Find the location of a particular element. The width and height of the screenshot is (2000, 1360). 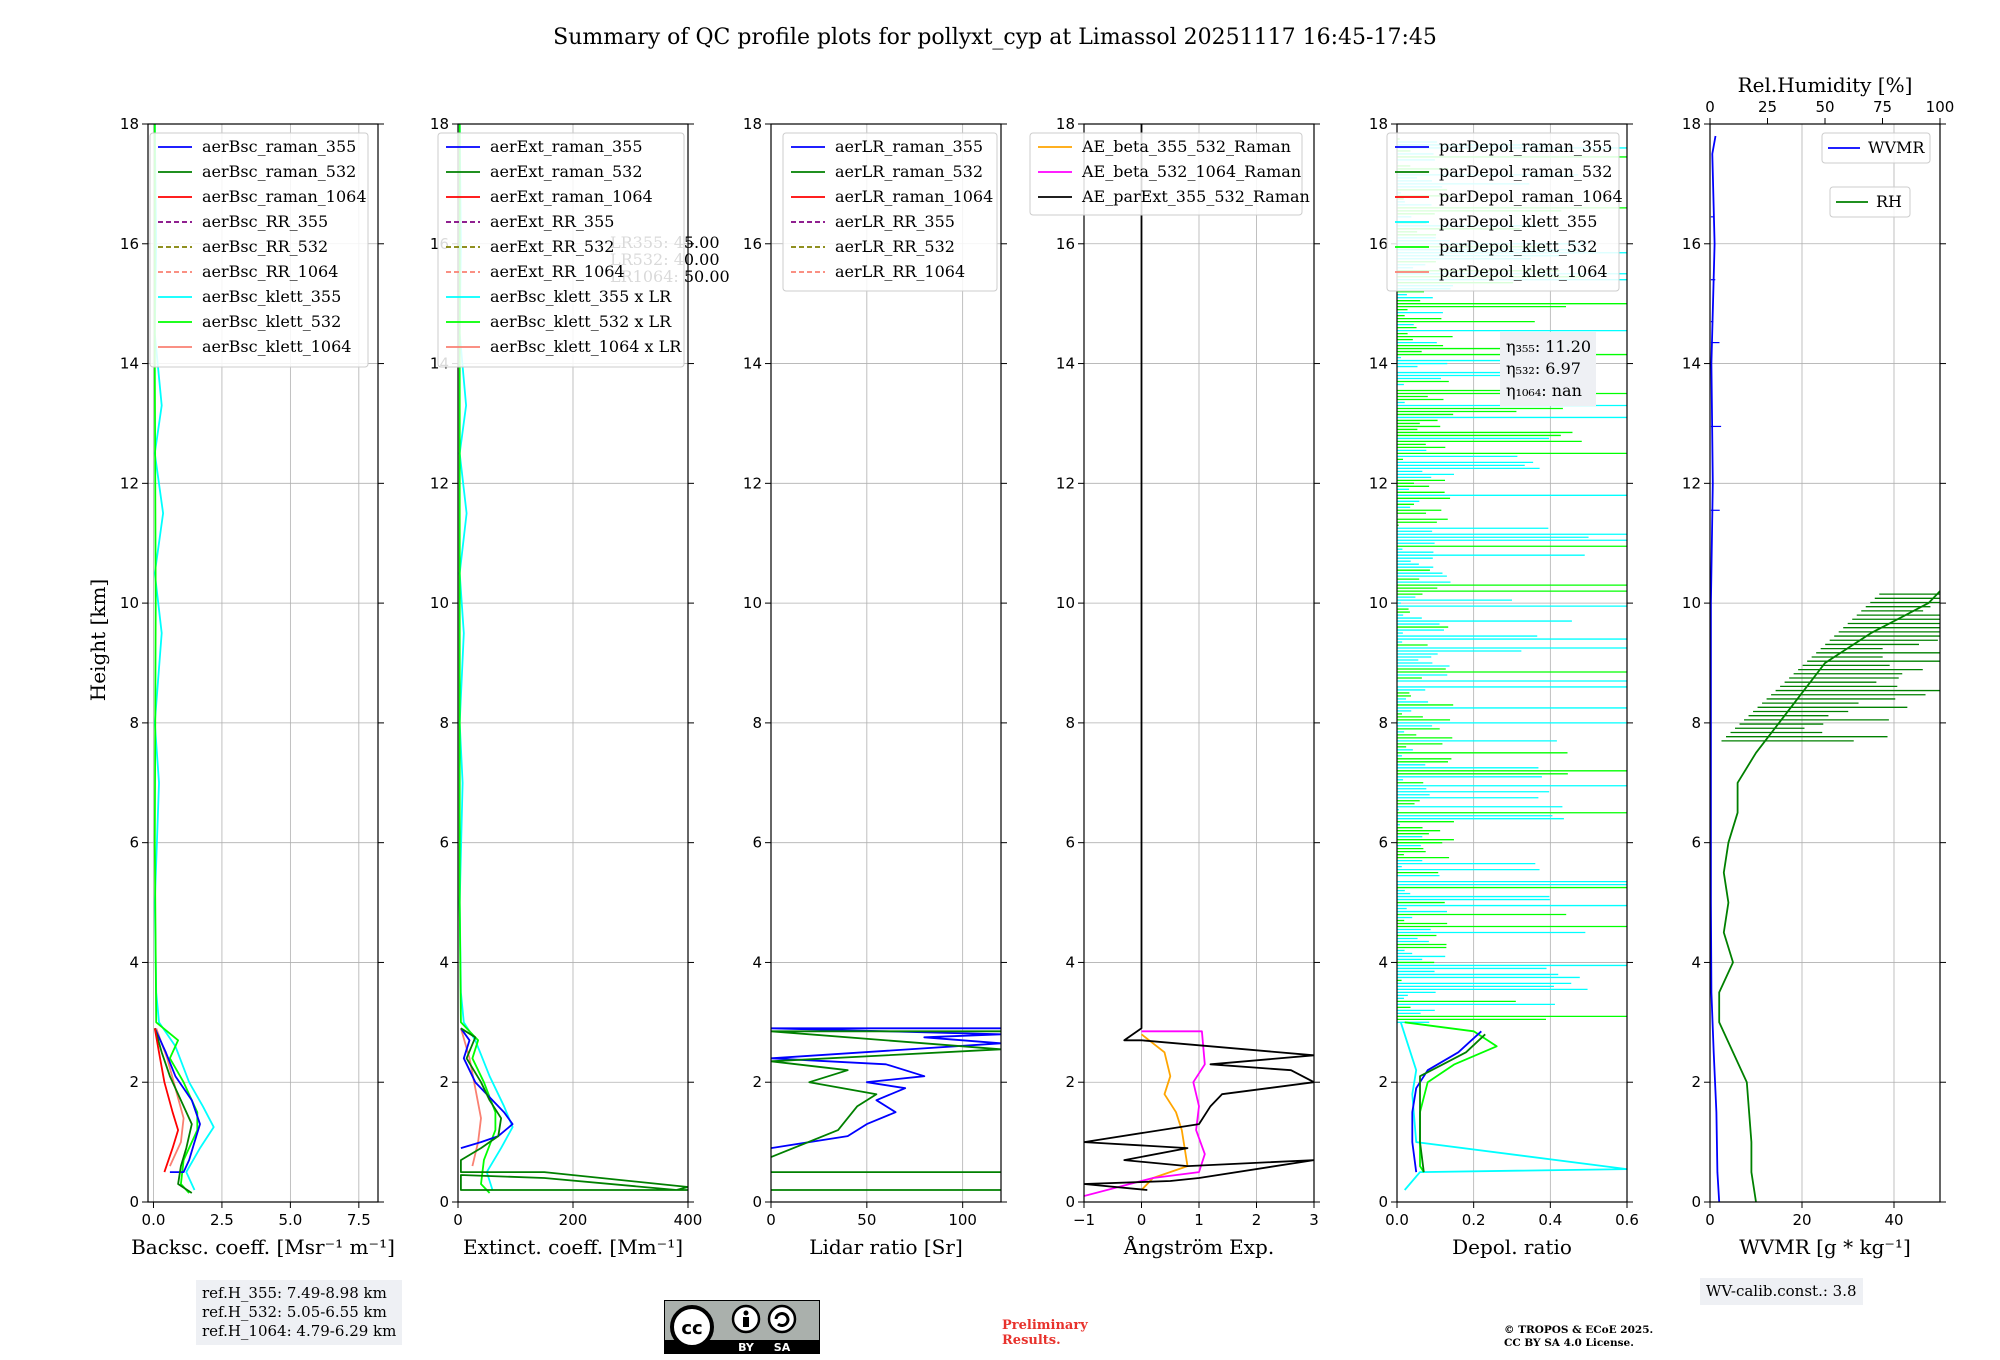

series-aerBsc_klett_532 x LR is located at coordinates (477, 659).